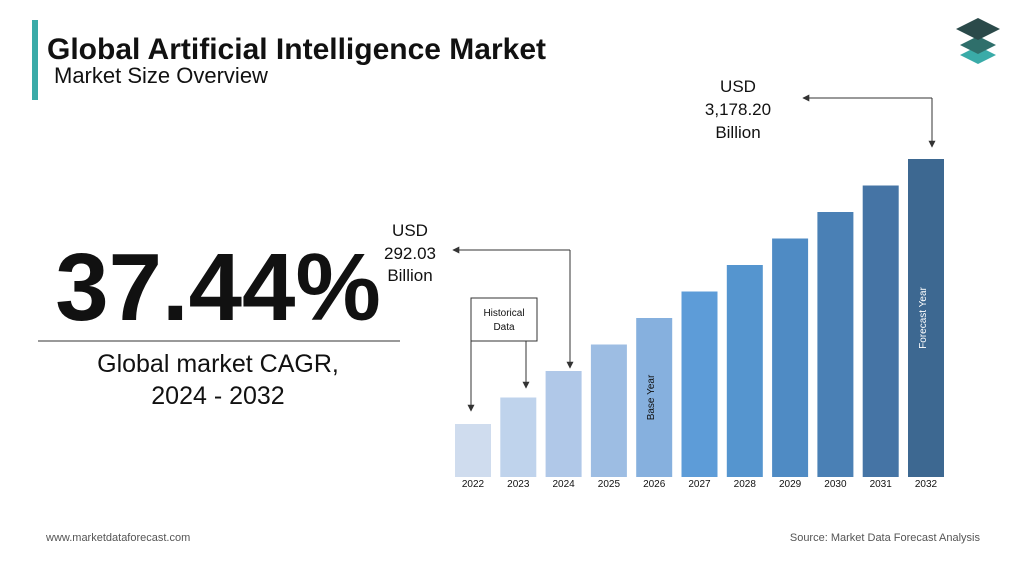 The height and width of the screenshot is (572, 1024). Describe the element at coordinates (654, 484) in the screenshot. I see `x-tick-label: 2026` at that location.